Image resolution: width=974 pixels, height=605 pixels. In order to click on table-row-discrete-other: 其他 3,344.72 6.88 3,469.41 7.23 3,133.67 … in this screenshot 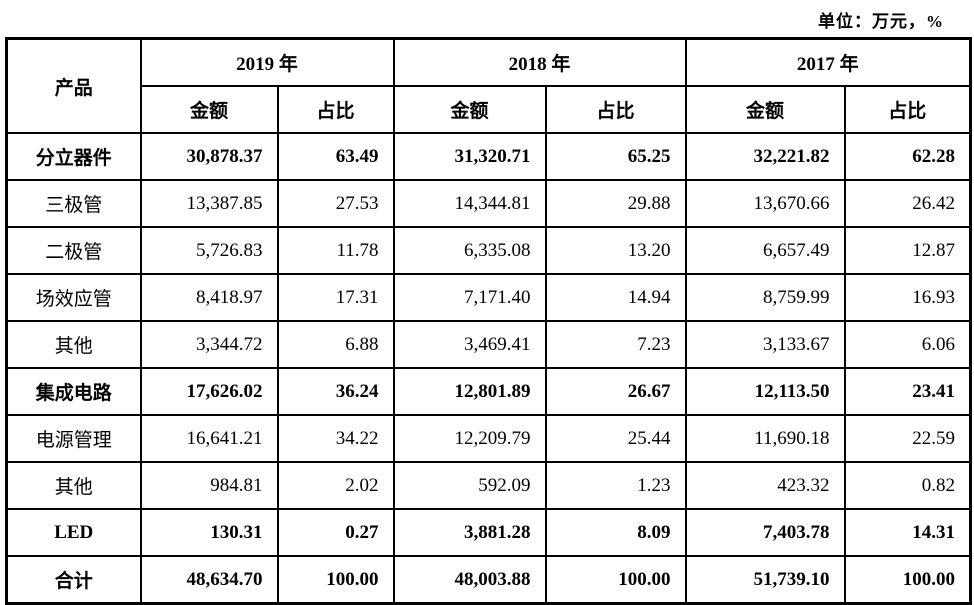, I will do `click(488, 344)`.